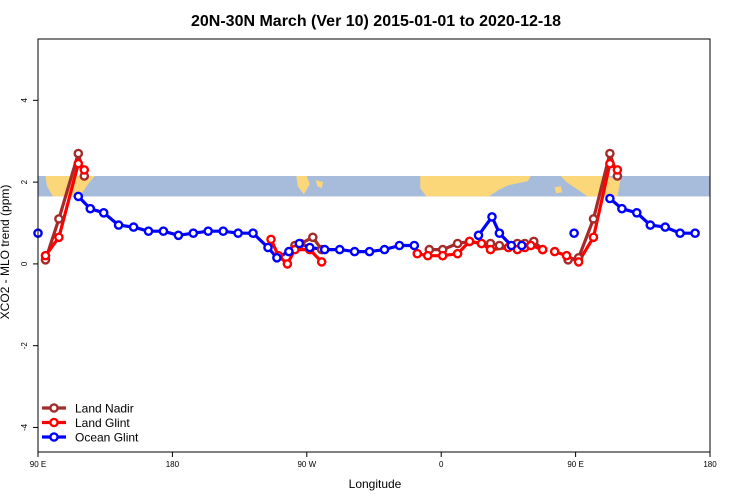 Image resolution: width=750 pixels, height=500 pixels. What do you see at coordinates (24, 263) in the screenshot?
I see `y-tick-label: 0` at bounding box center [24, 263].